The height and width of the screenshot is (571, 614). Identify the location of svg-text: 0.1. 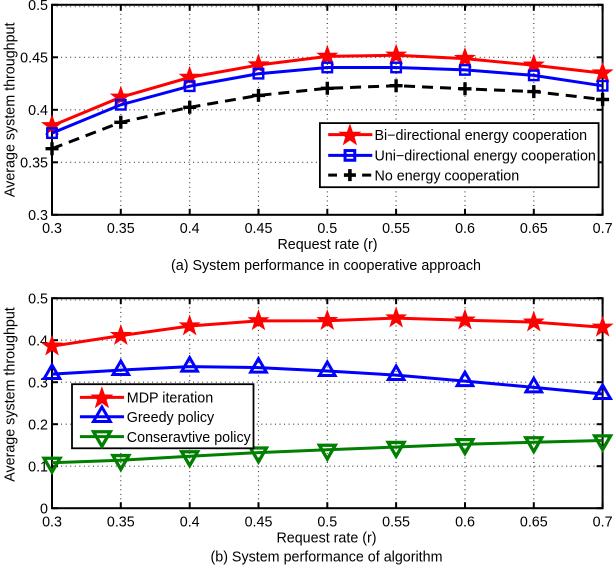
(38, 467).